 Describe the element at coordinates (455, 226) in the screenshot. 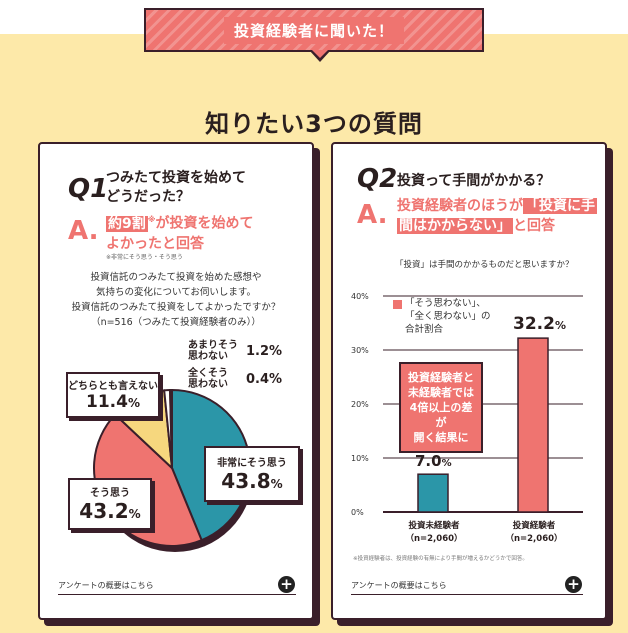

I see `q2-answer-highlight2: 間はかからない」` at that location.